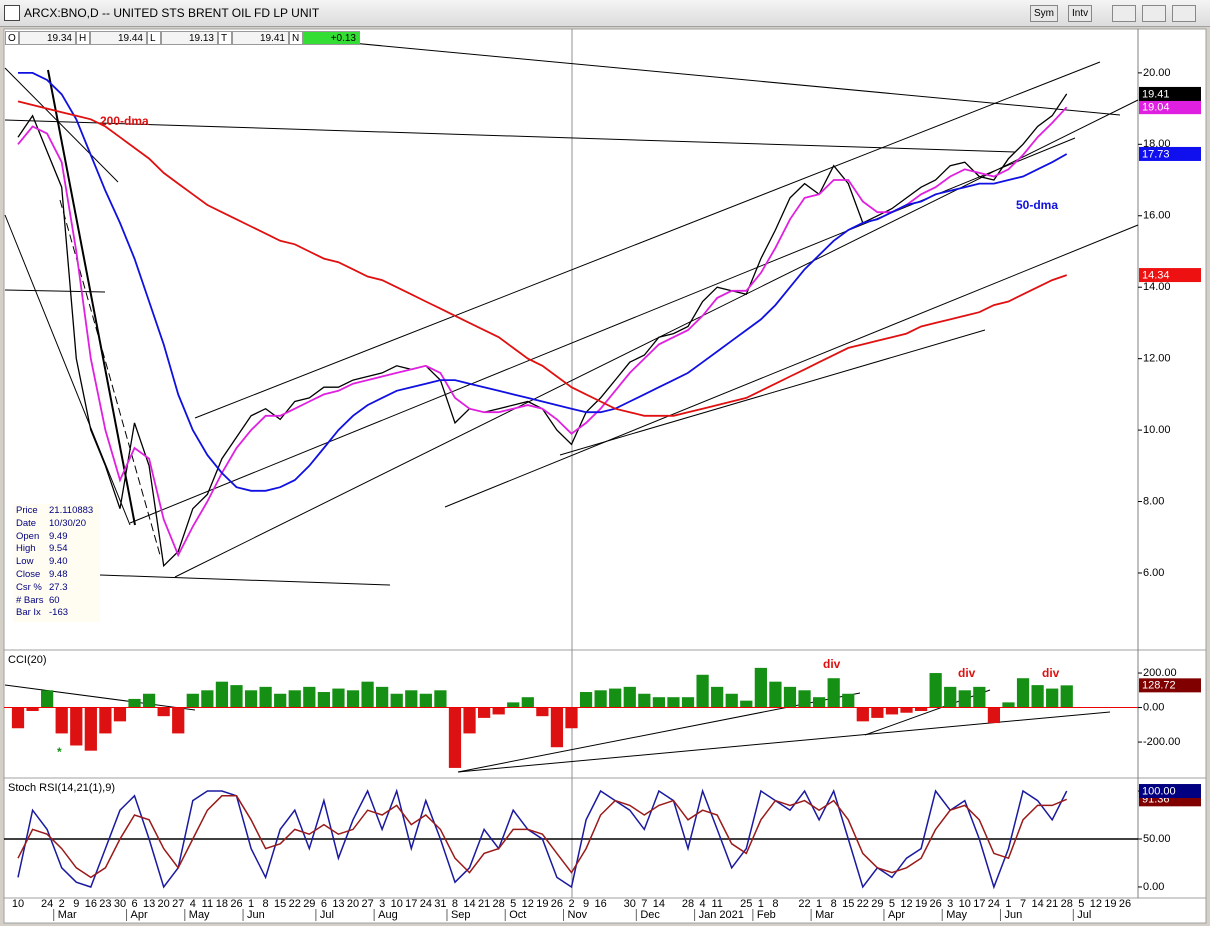  What do you see at coordinates (280, 904) in the screenshot?
I see `x-tick-label: 15` at bounding box center [280, 904].